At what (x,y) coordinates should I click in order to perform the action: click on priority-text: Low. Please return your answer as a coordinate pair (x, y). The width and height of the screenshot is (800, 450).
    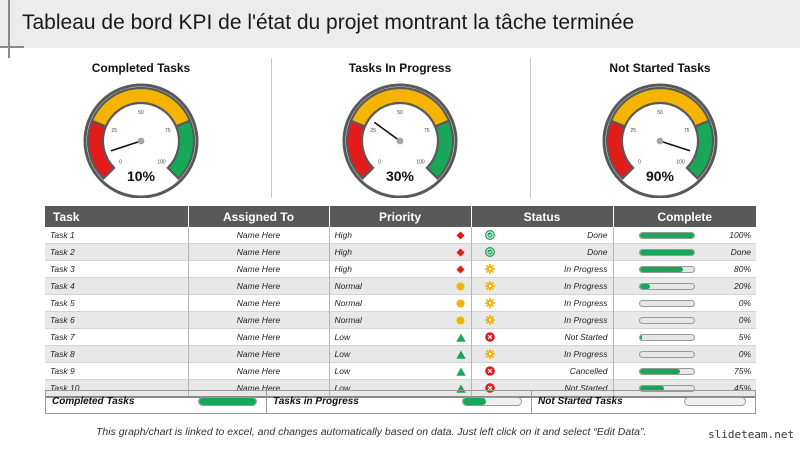
    Looking at the image, I should click on (342, 354).